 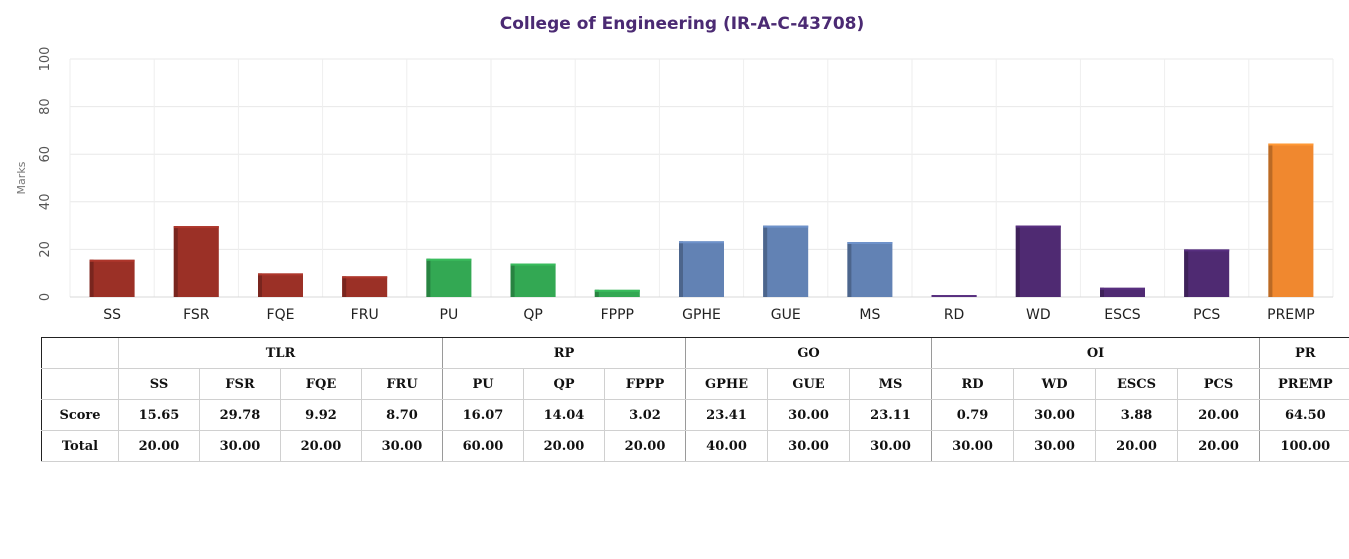 What do you see at coordinates (159, 415) in the screenshot?
I see `score-cell: 15.65` at bounding box center [159, 415].